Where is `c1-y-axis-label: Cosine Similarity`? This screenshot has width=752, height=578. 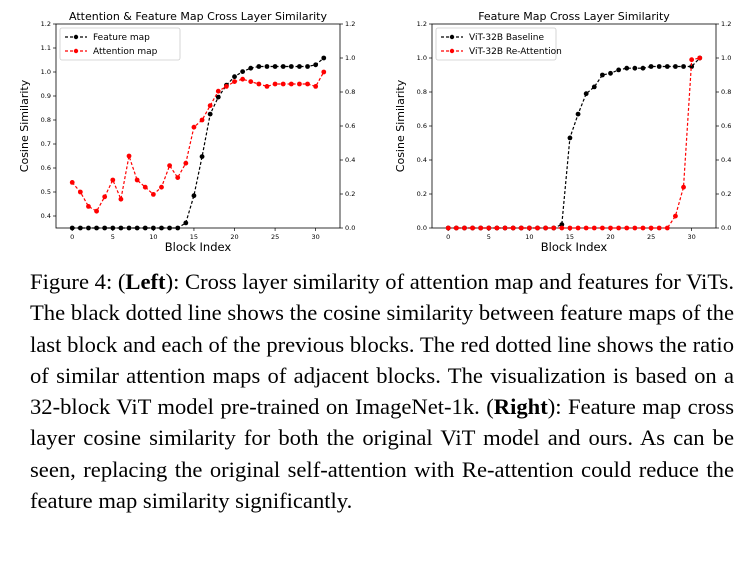
c1-y-axis-label: Cosine Similarity is located at coordinates (400, 125).